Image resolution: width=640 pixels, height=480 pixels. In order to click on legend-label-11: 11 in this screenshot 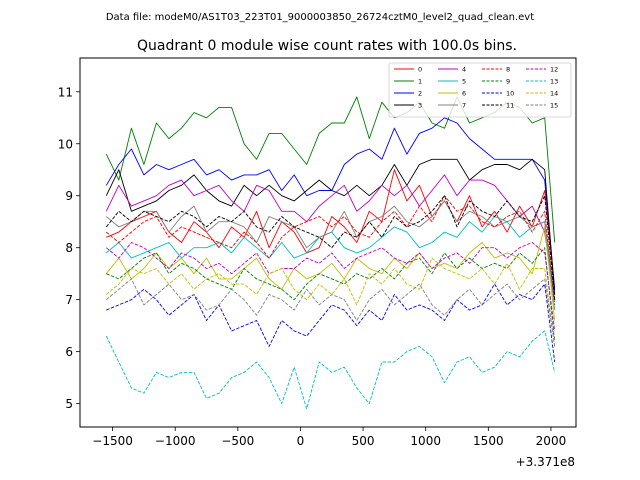, I will do `click(510, 105)`.